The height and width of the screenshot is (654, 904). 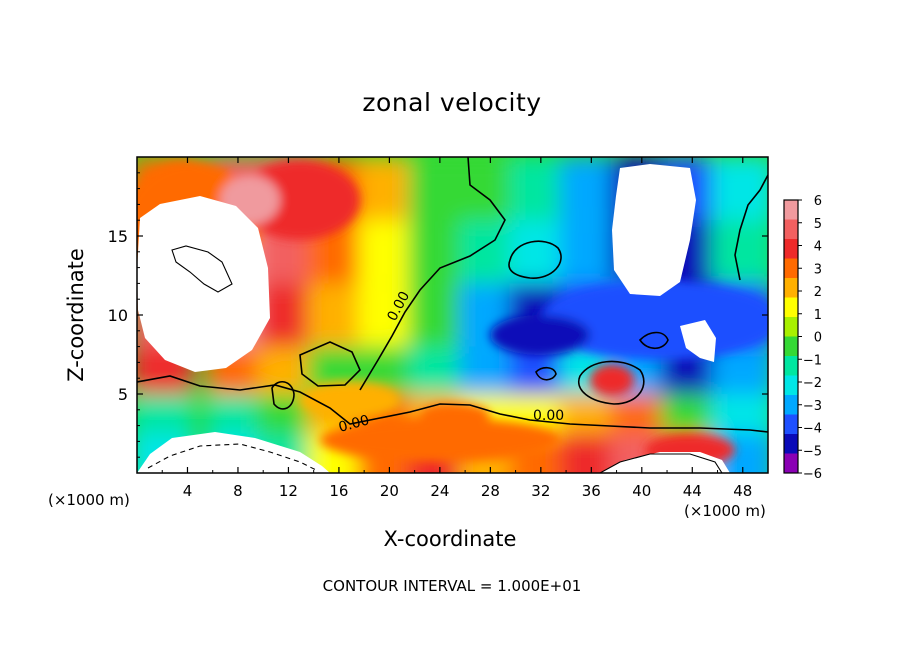 I want to click on colorbar-tick-label: −1, so click(x=812, y=360).